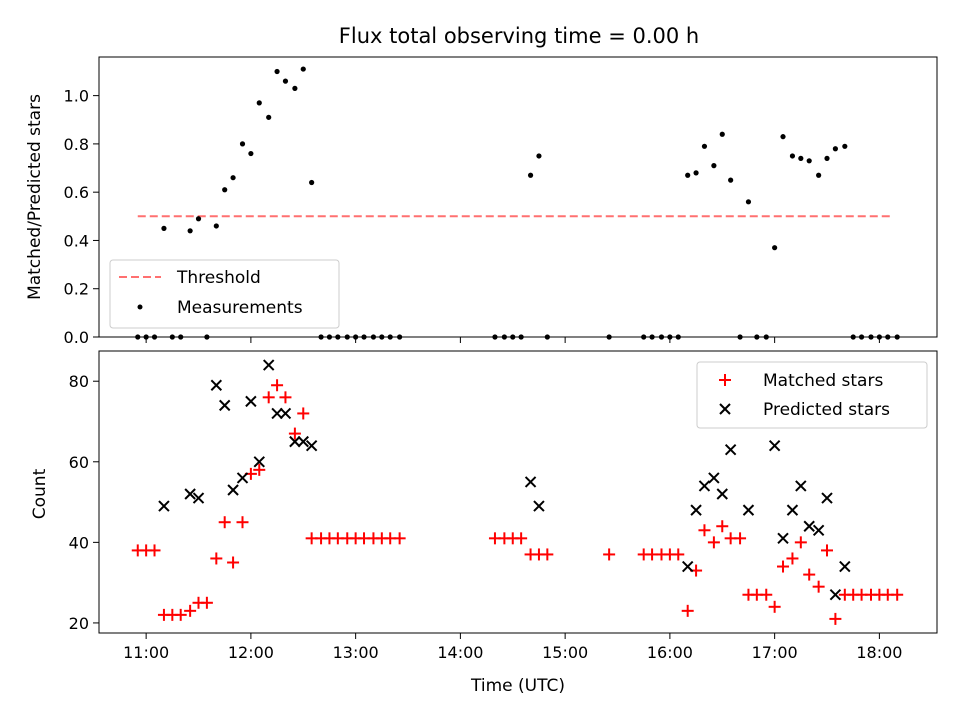 This screenshot has width=960, height=724. Describe the element at coordinates (224, 294) in the screenshot. I see `ratio-legend-box` at that location.